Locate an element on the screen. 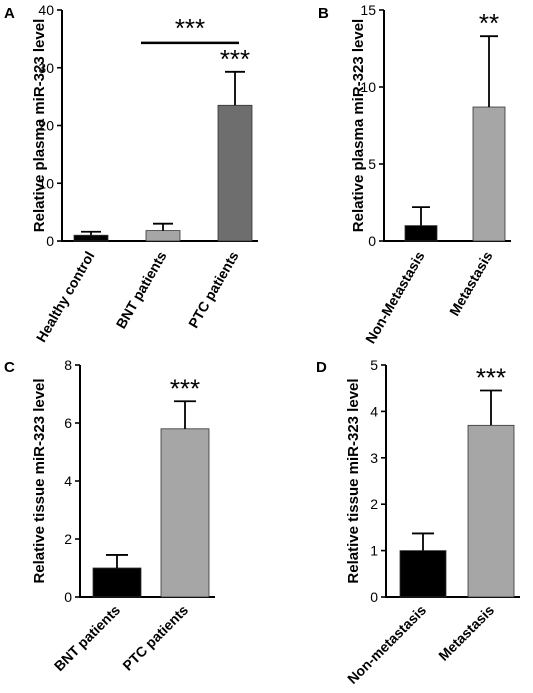 This screenshot has width=533, height=693. panel-c-ytick-label: 8 is located at coordinates (68, 365).